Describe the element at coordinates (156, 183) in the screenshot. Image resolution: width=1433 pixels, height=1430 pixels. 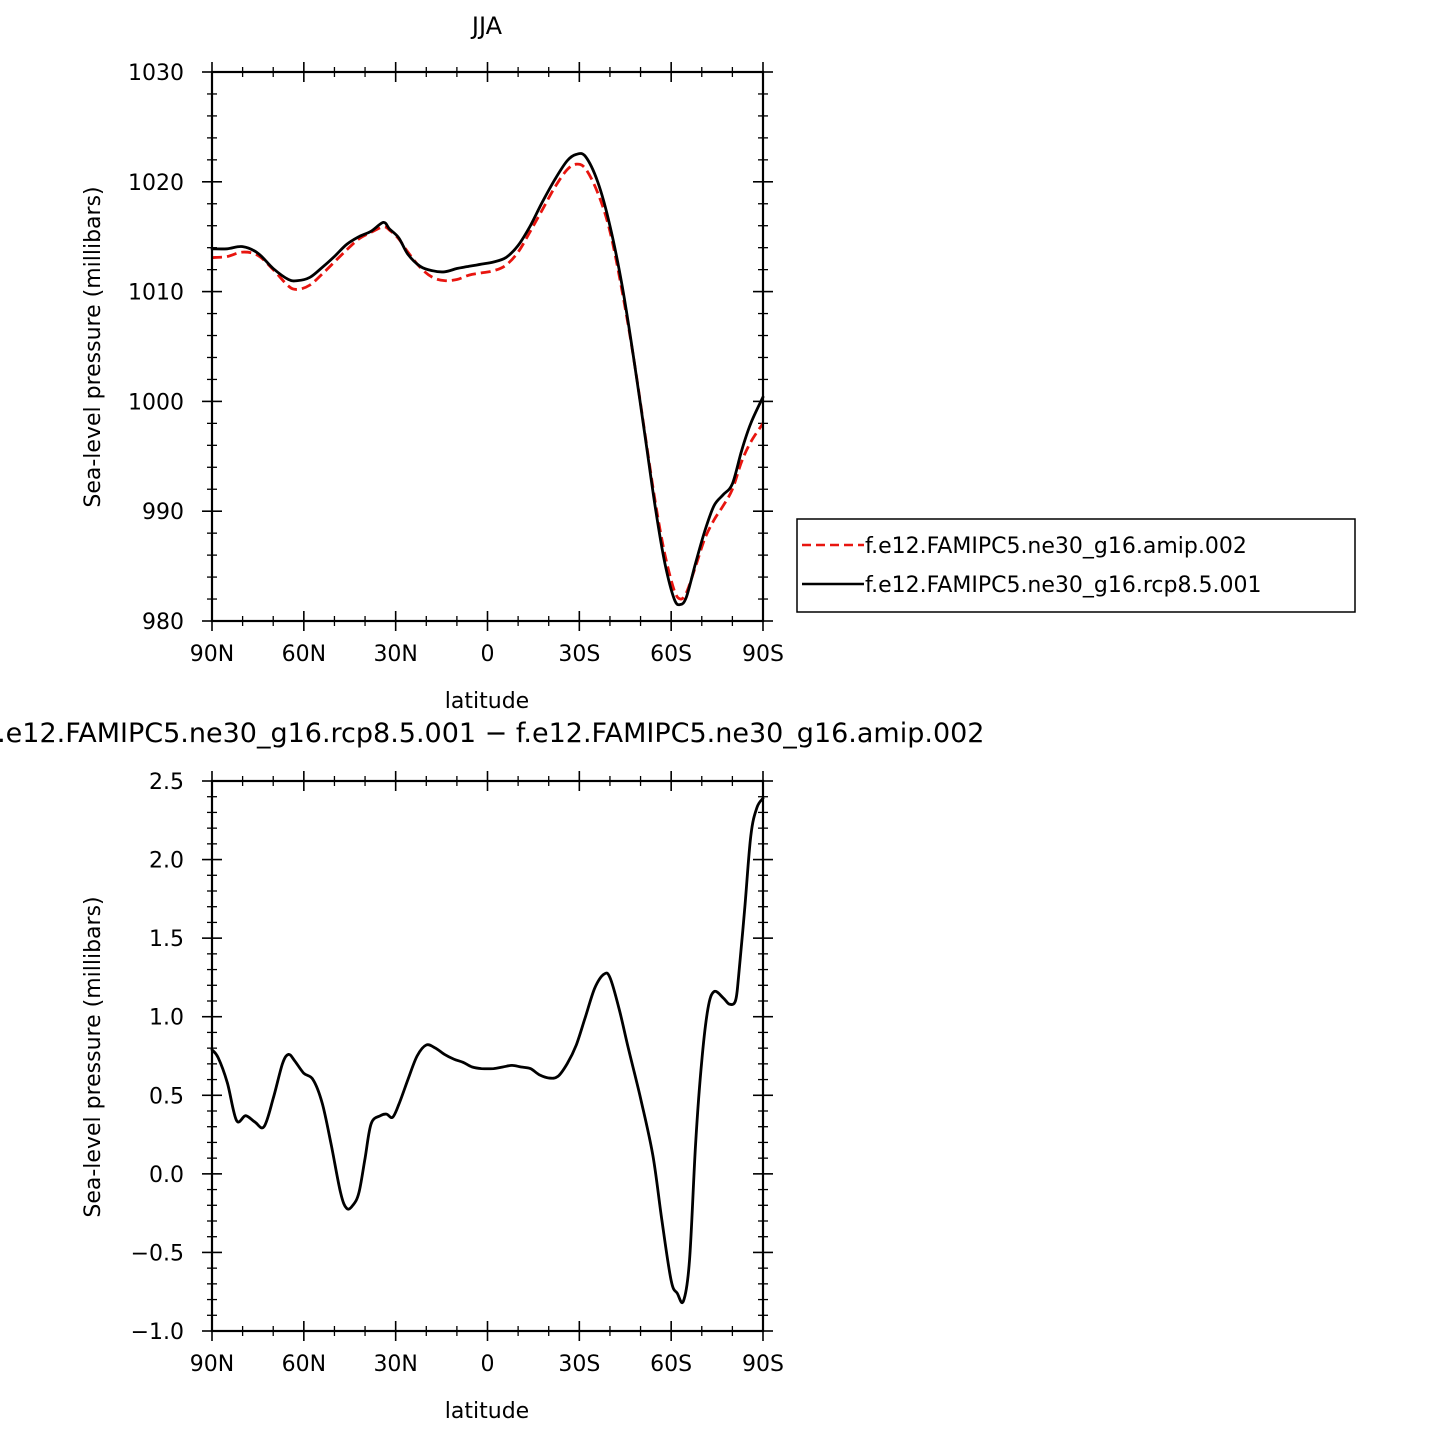
I see `y-tick-label: 1020` at that location.